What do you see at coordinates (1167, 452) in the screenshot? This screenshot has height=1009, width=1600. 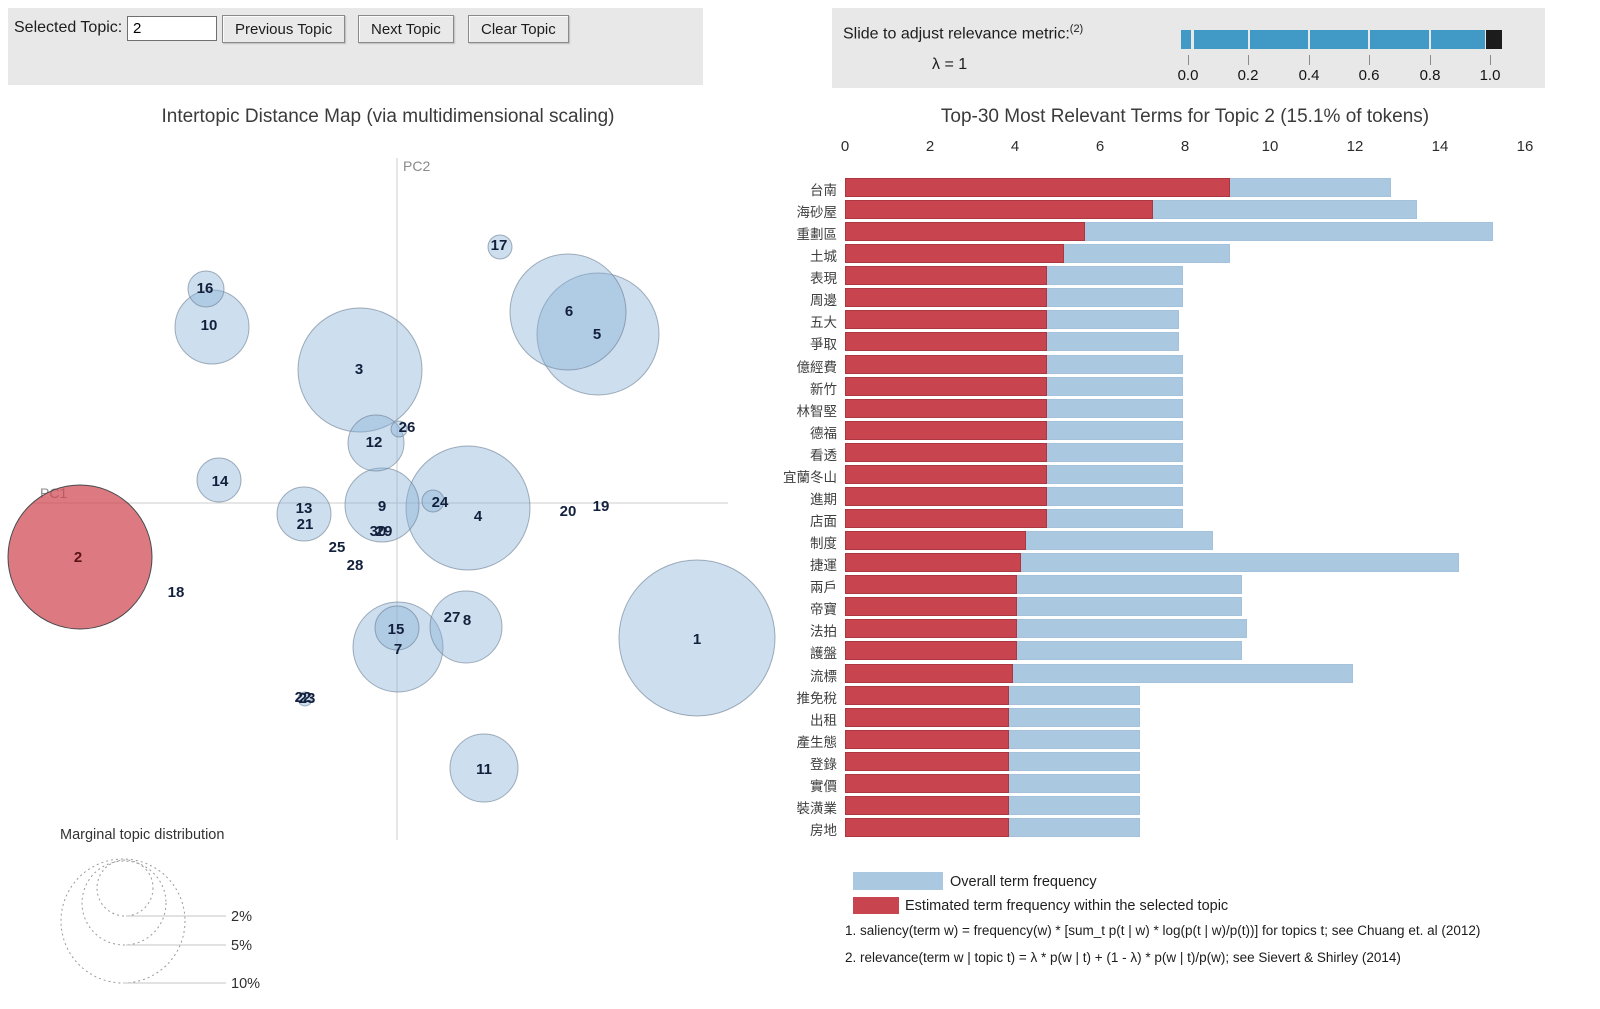 I see `term-bar-row: 看透` at bounding box center [1167, 452].